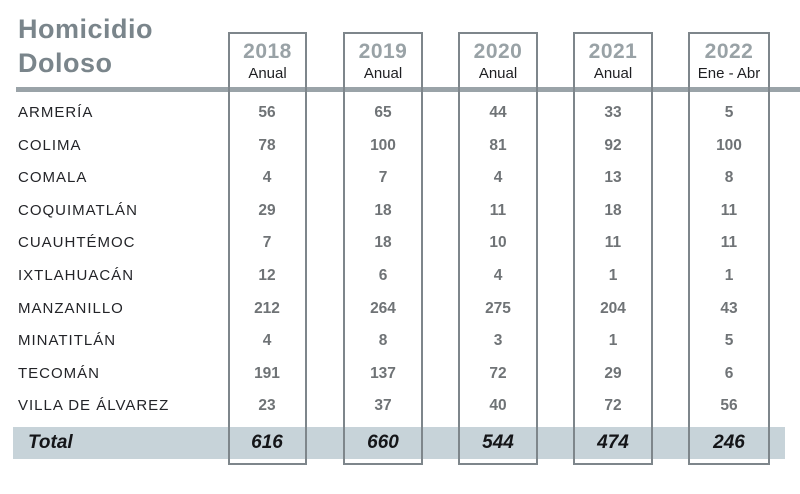 This screenshot has height=494, width=800. Describe the element at coordinates (383, 308) in the screenshot. I see `value-cell: 264` at that location.